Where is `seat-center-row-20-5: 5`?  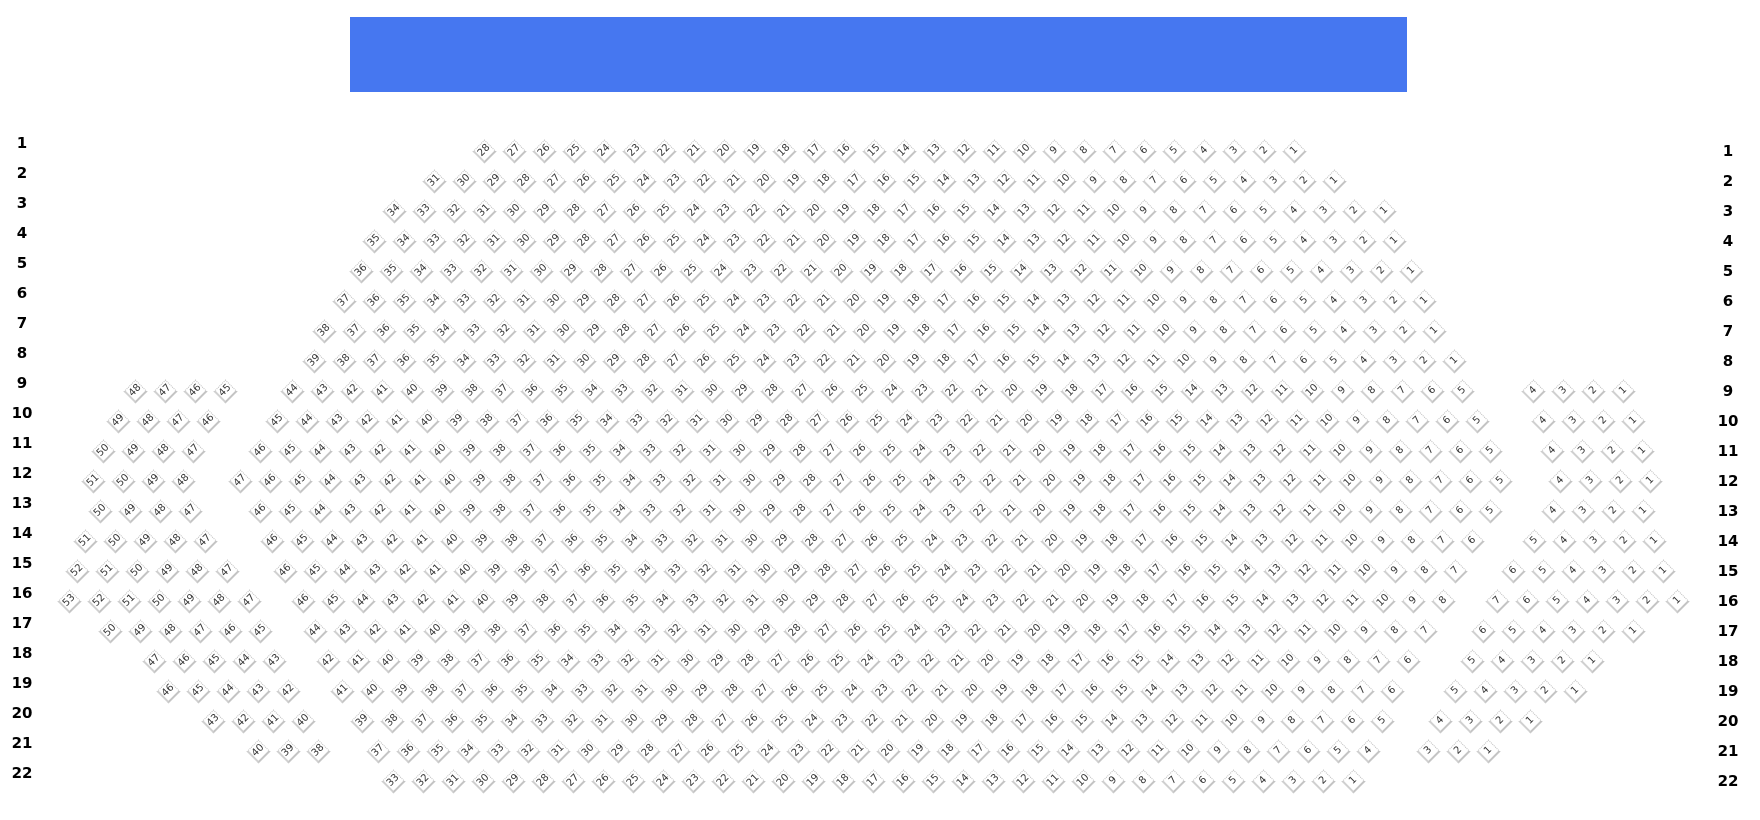 seat-center-row-20-5: 5 is located at coordinates (1382, 721).